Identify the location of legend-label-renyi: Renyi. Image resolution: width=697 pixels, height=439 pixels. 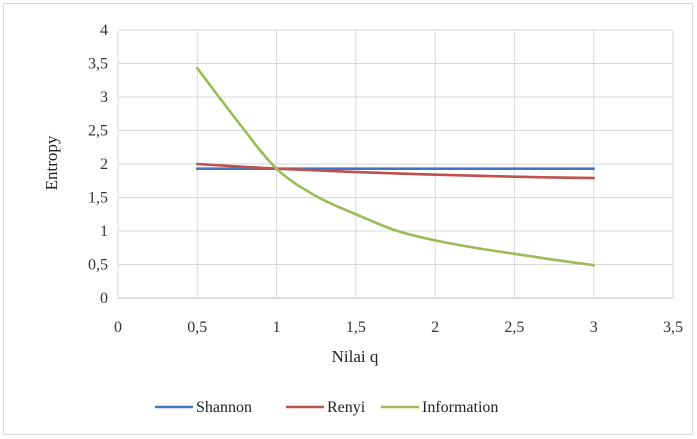
(346, 407).